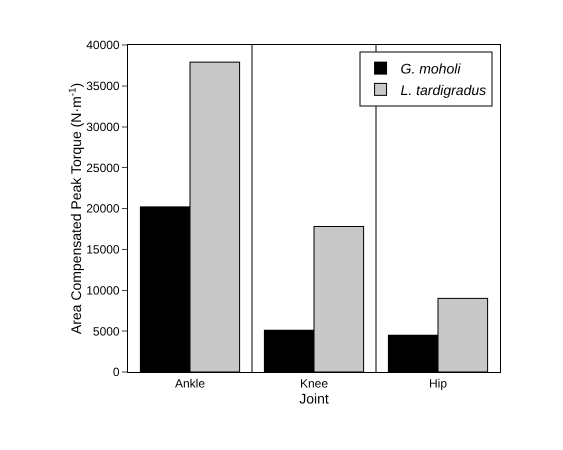 This screenshot has height=450, width=563. Describe the element at coordinates (314, 383) in the screenshot. I see `x-tick-label: Knee` at that location.